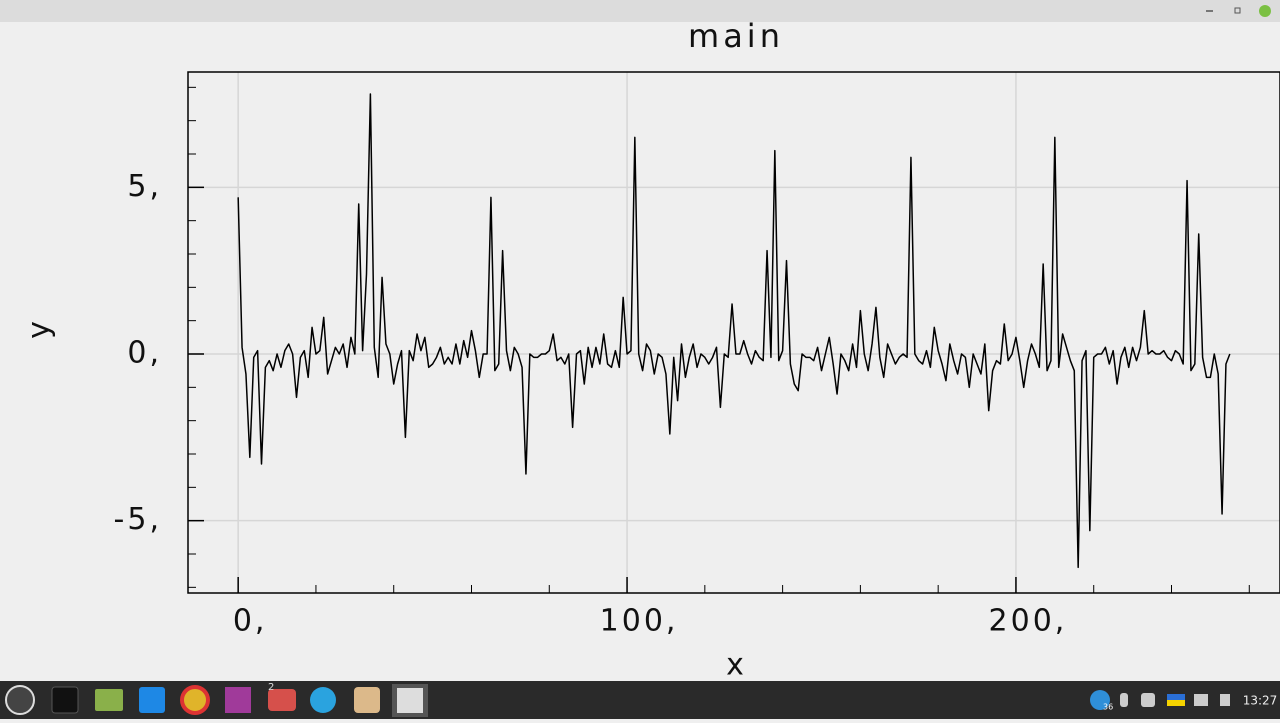  I want to click on flag-icon, so click(1176, 697).